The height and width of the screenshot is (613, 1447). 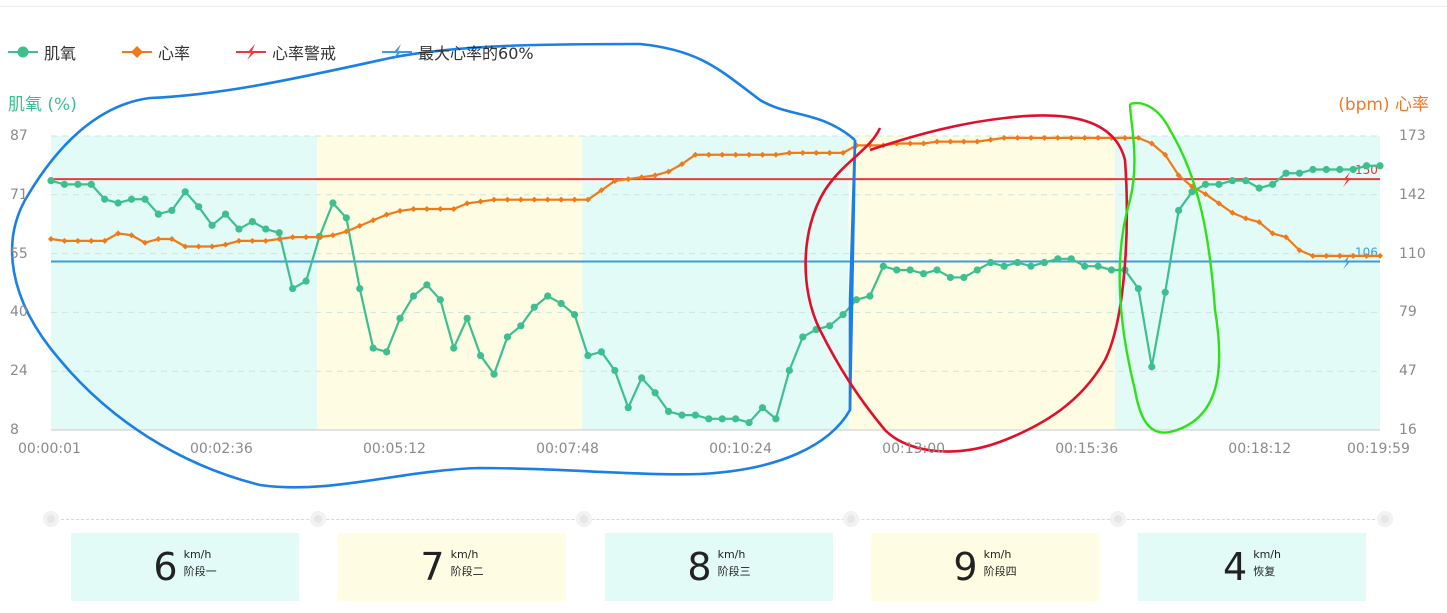 I want to click on stage-band, so click(x=715, y=283).